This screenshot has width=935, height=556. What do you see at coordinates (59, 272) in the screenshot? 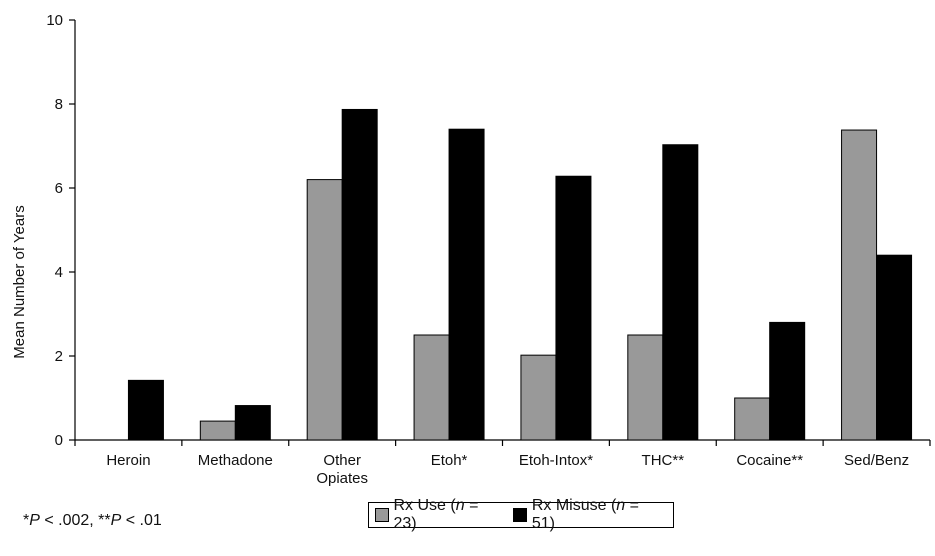
I see `y-tick-label: 4` at bounding box center [59, 272].